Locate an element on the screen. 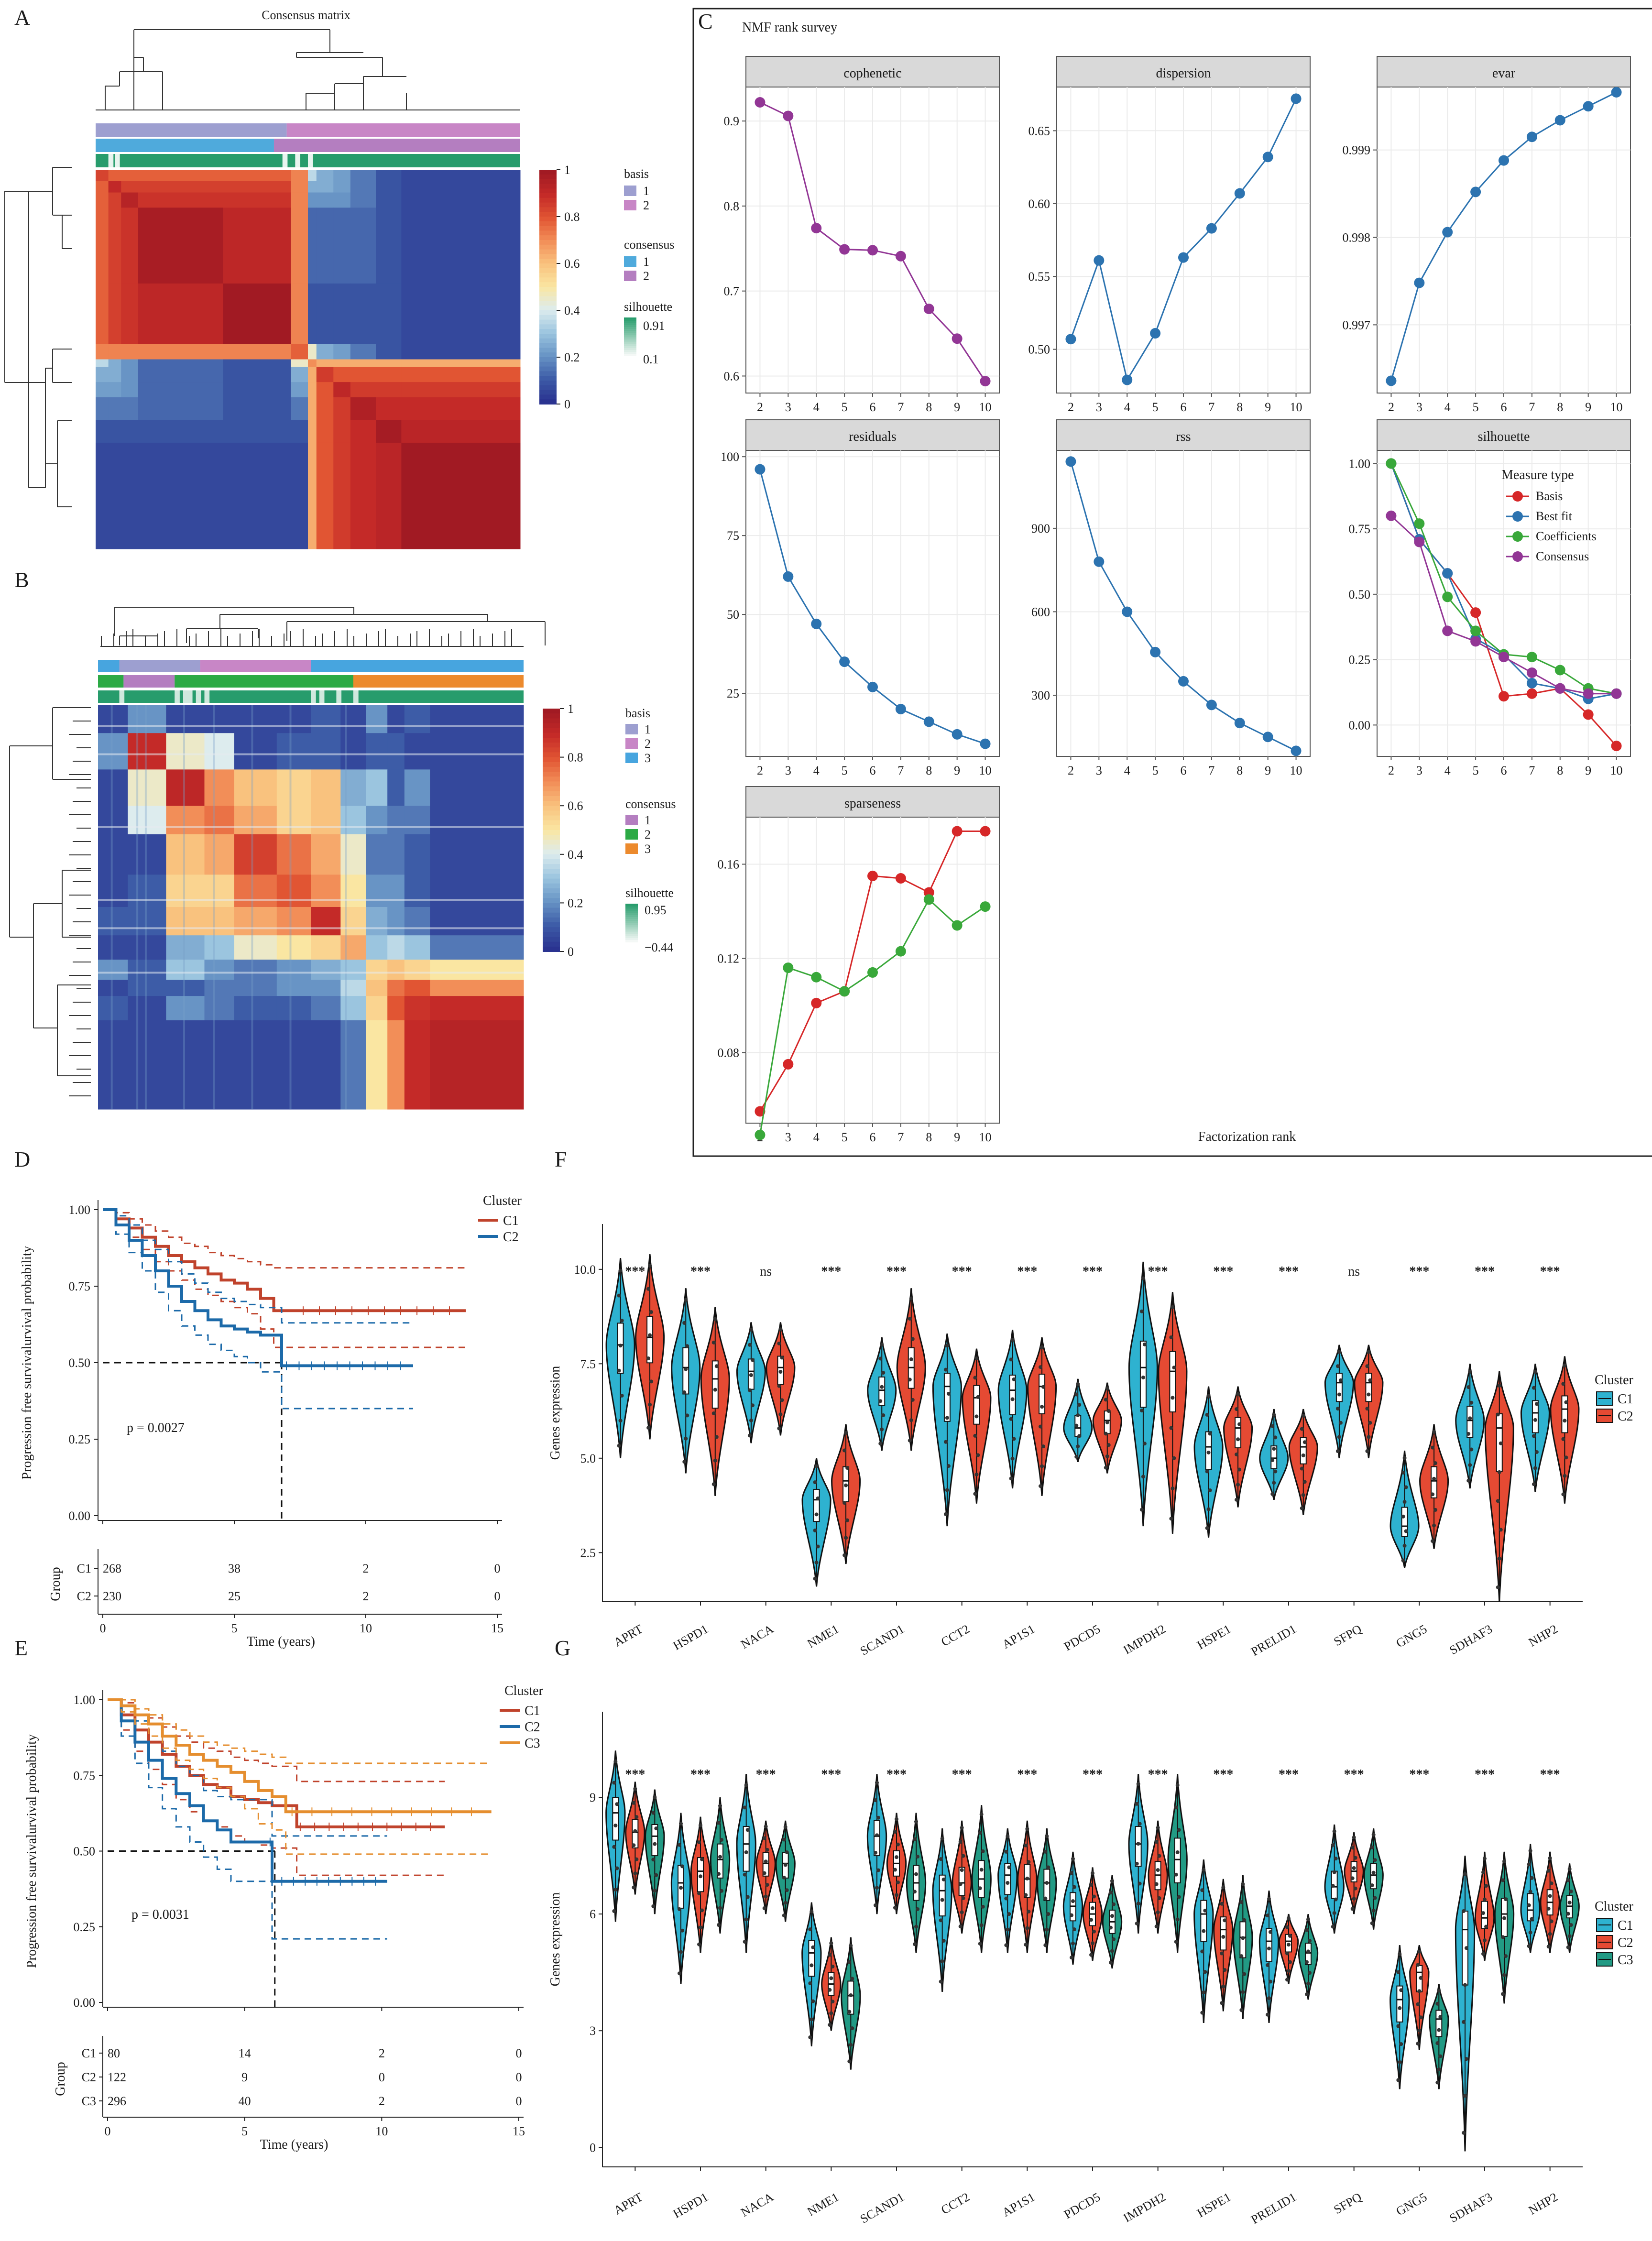 The image size is (1652, 2241). tick-label-x: 8 is located at coordinates (929, 407).